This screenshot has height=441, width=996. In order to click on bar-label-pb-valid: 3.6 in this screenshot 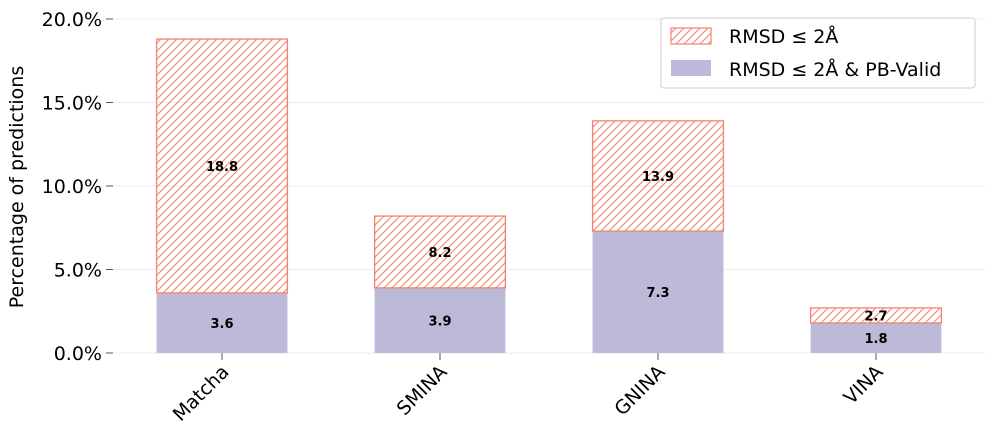, I will do `click(221, 324)`.